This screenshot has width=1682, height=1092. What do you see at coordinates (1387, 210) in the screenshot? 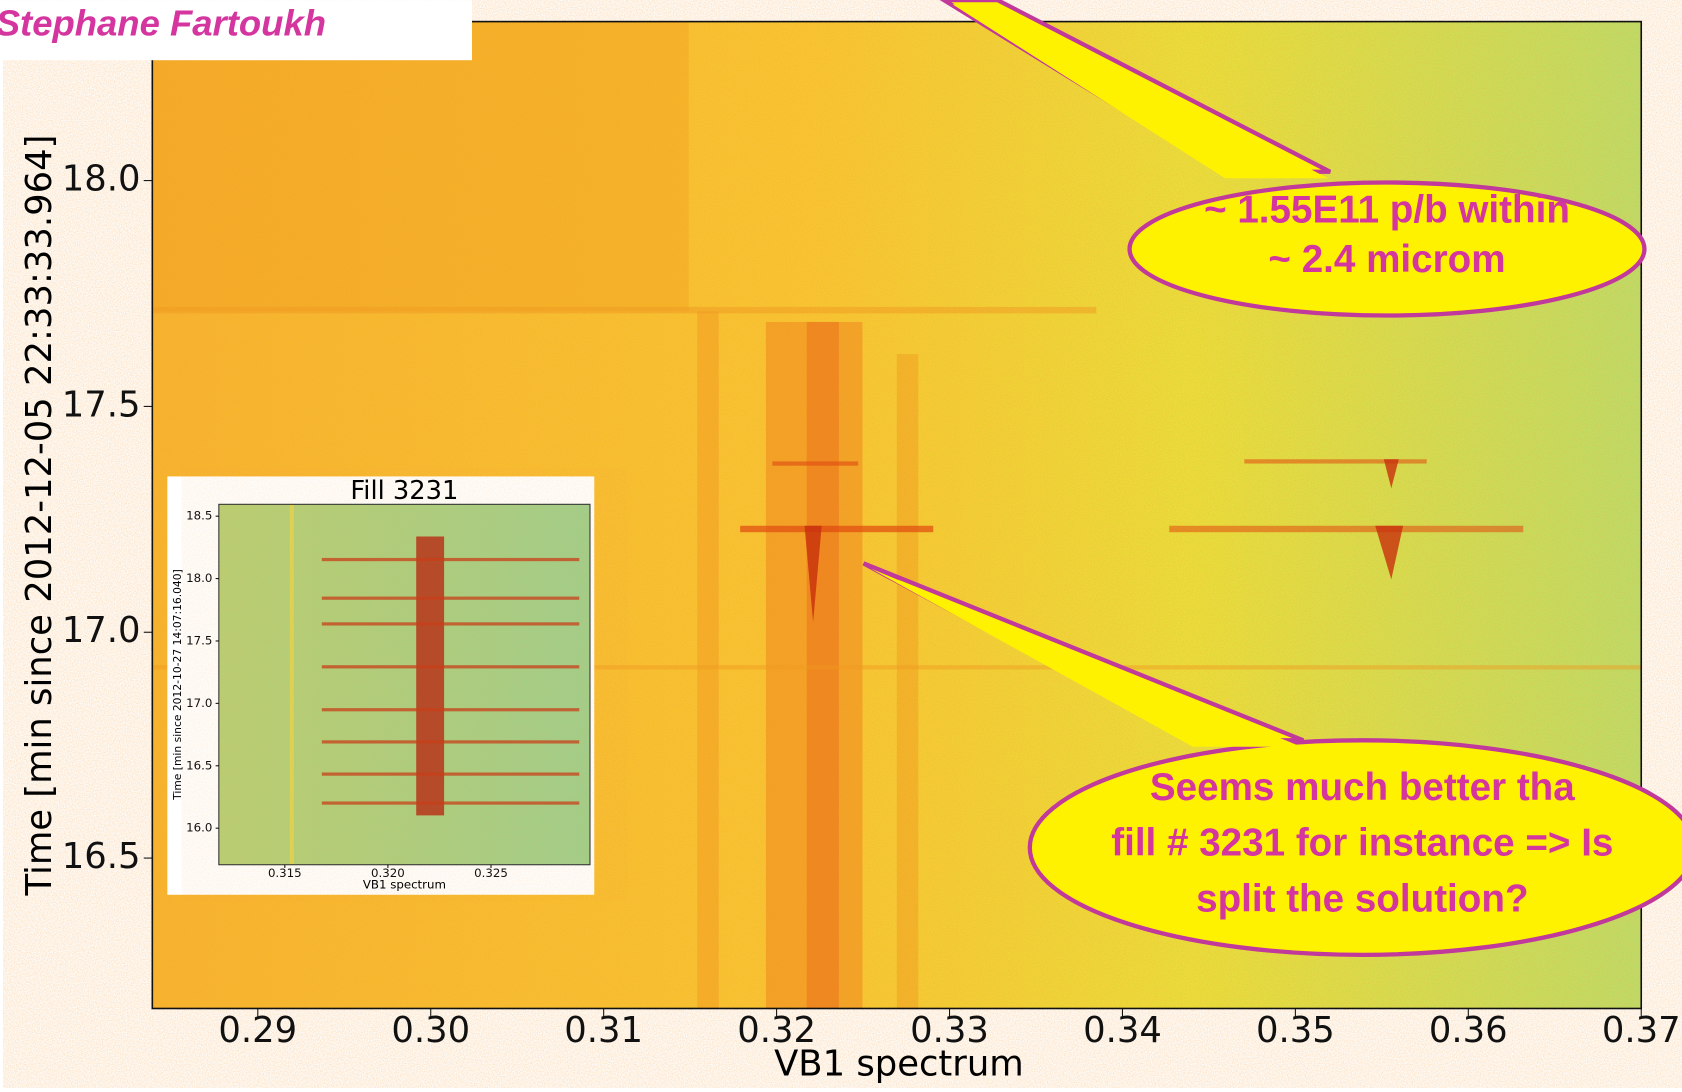
I see `callout-text: ~ 1.55E11 p/b within` at bounding box center [1387, 210].